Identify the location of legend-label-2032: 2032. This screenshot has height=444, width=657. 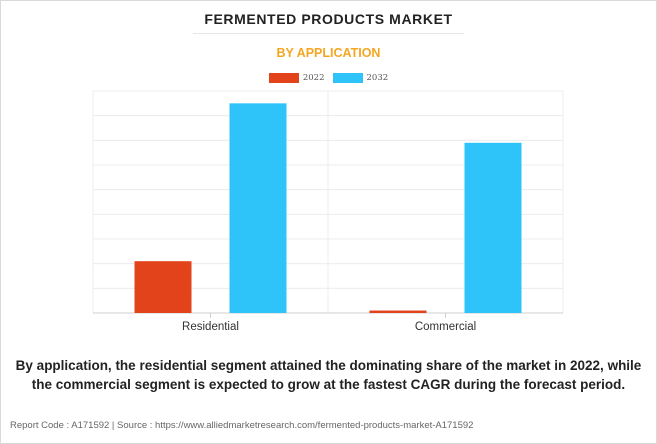
(377, 78).